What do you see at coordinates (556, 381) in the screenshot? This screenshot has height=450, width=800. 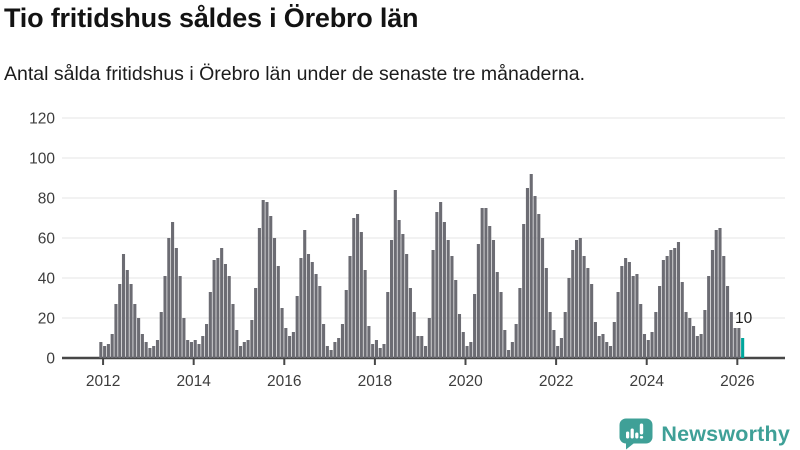 I see `x-tick-label: 2022` at bounding box center [556, 381].